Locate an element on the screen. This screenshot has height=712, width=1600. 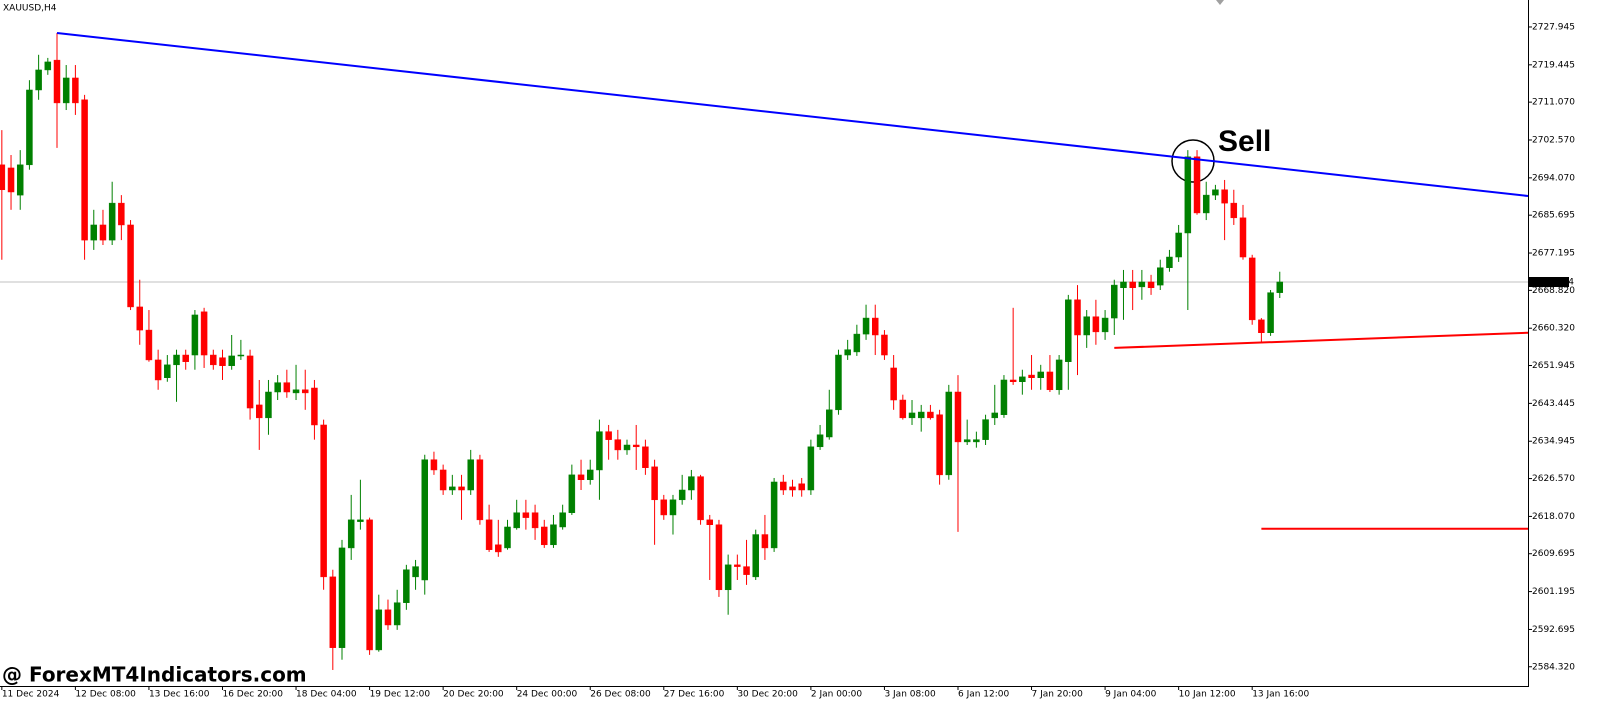
x-tick-label: 18 Dec 04:00 is located at coordinates (326, 695).